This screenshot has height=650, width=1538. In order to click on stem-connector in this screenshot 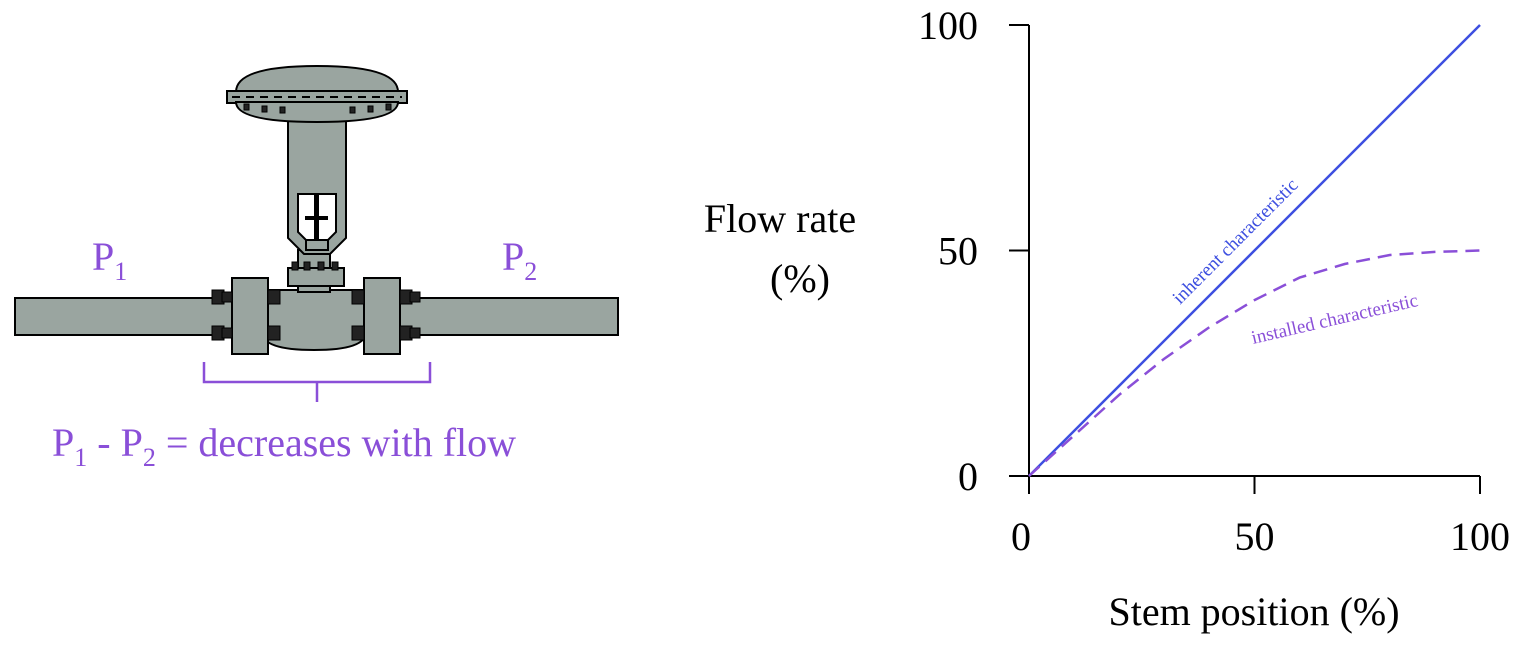, I will do `click(317, 245)`.